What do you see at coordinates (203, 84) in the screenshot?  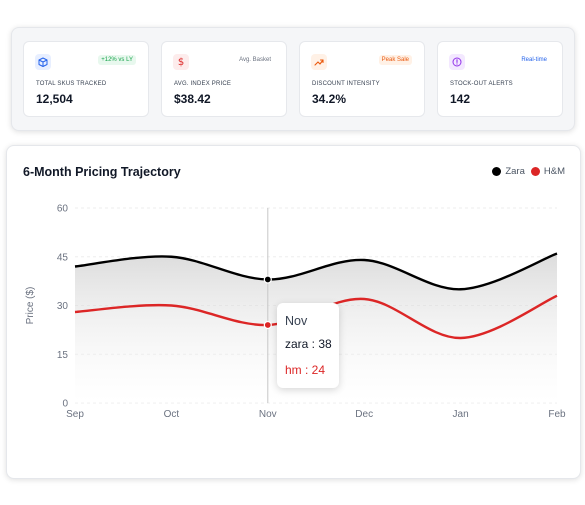 I see `kpi-label: AVG. INDEX PRICE` at bounding box center [203, 84].